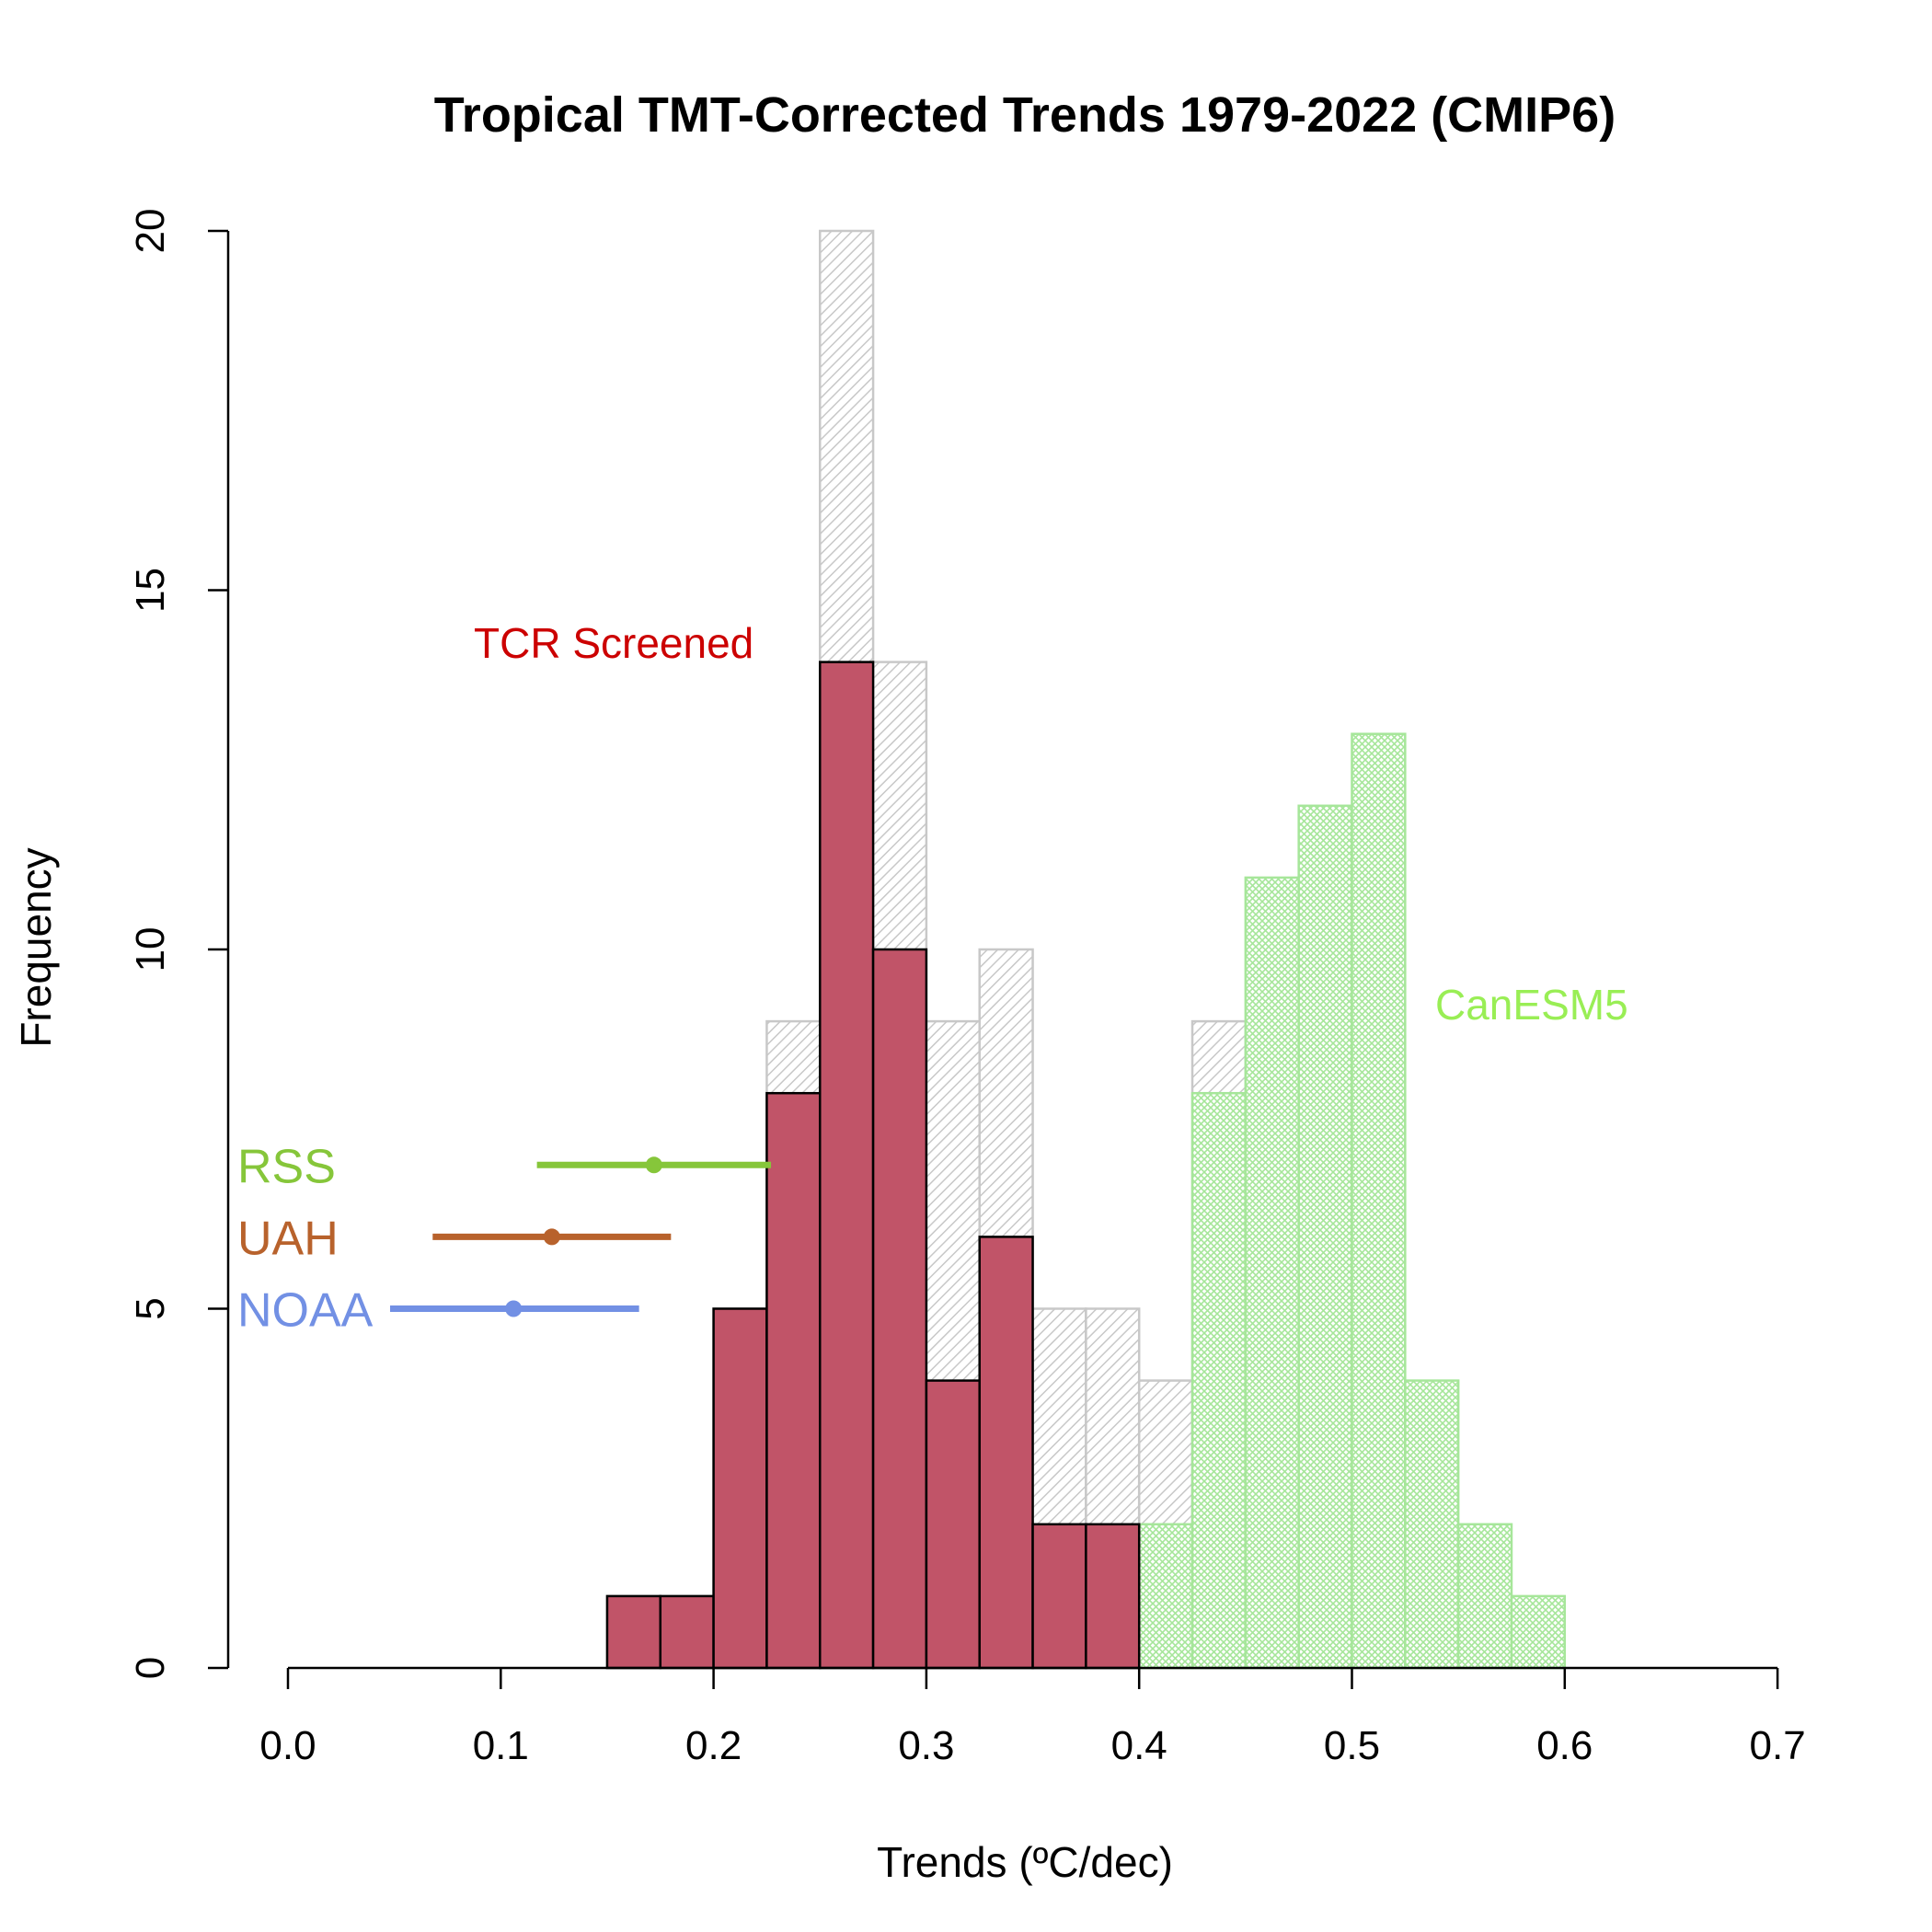 The image size is (1932, 1932). What do you see at coordinates (305, 1311) in the screenshot?
I see `noaa-label: NOAA` at bounding box center [305, 1311].